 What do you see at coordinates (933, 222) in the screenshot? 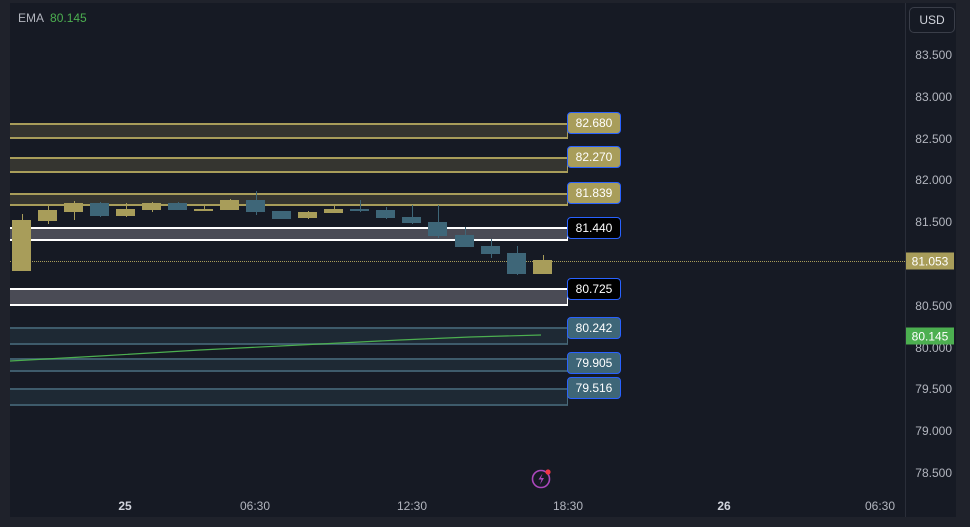
I see `y-tick: 81.500` at bounding box center [933, 222].